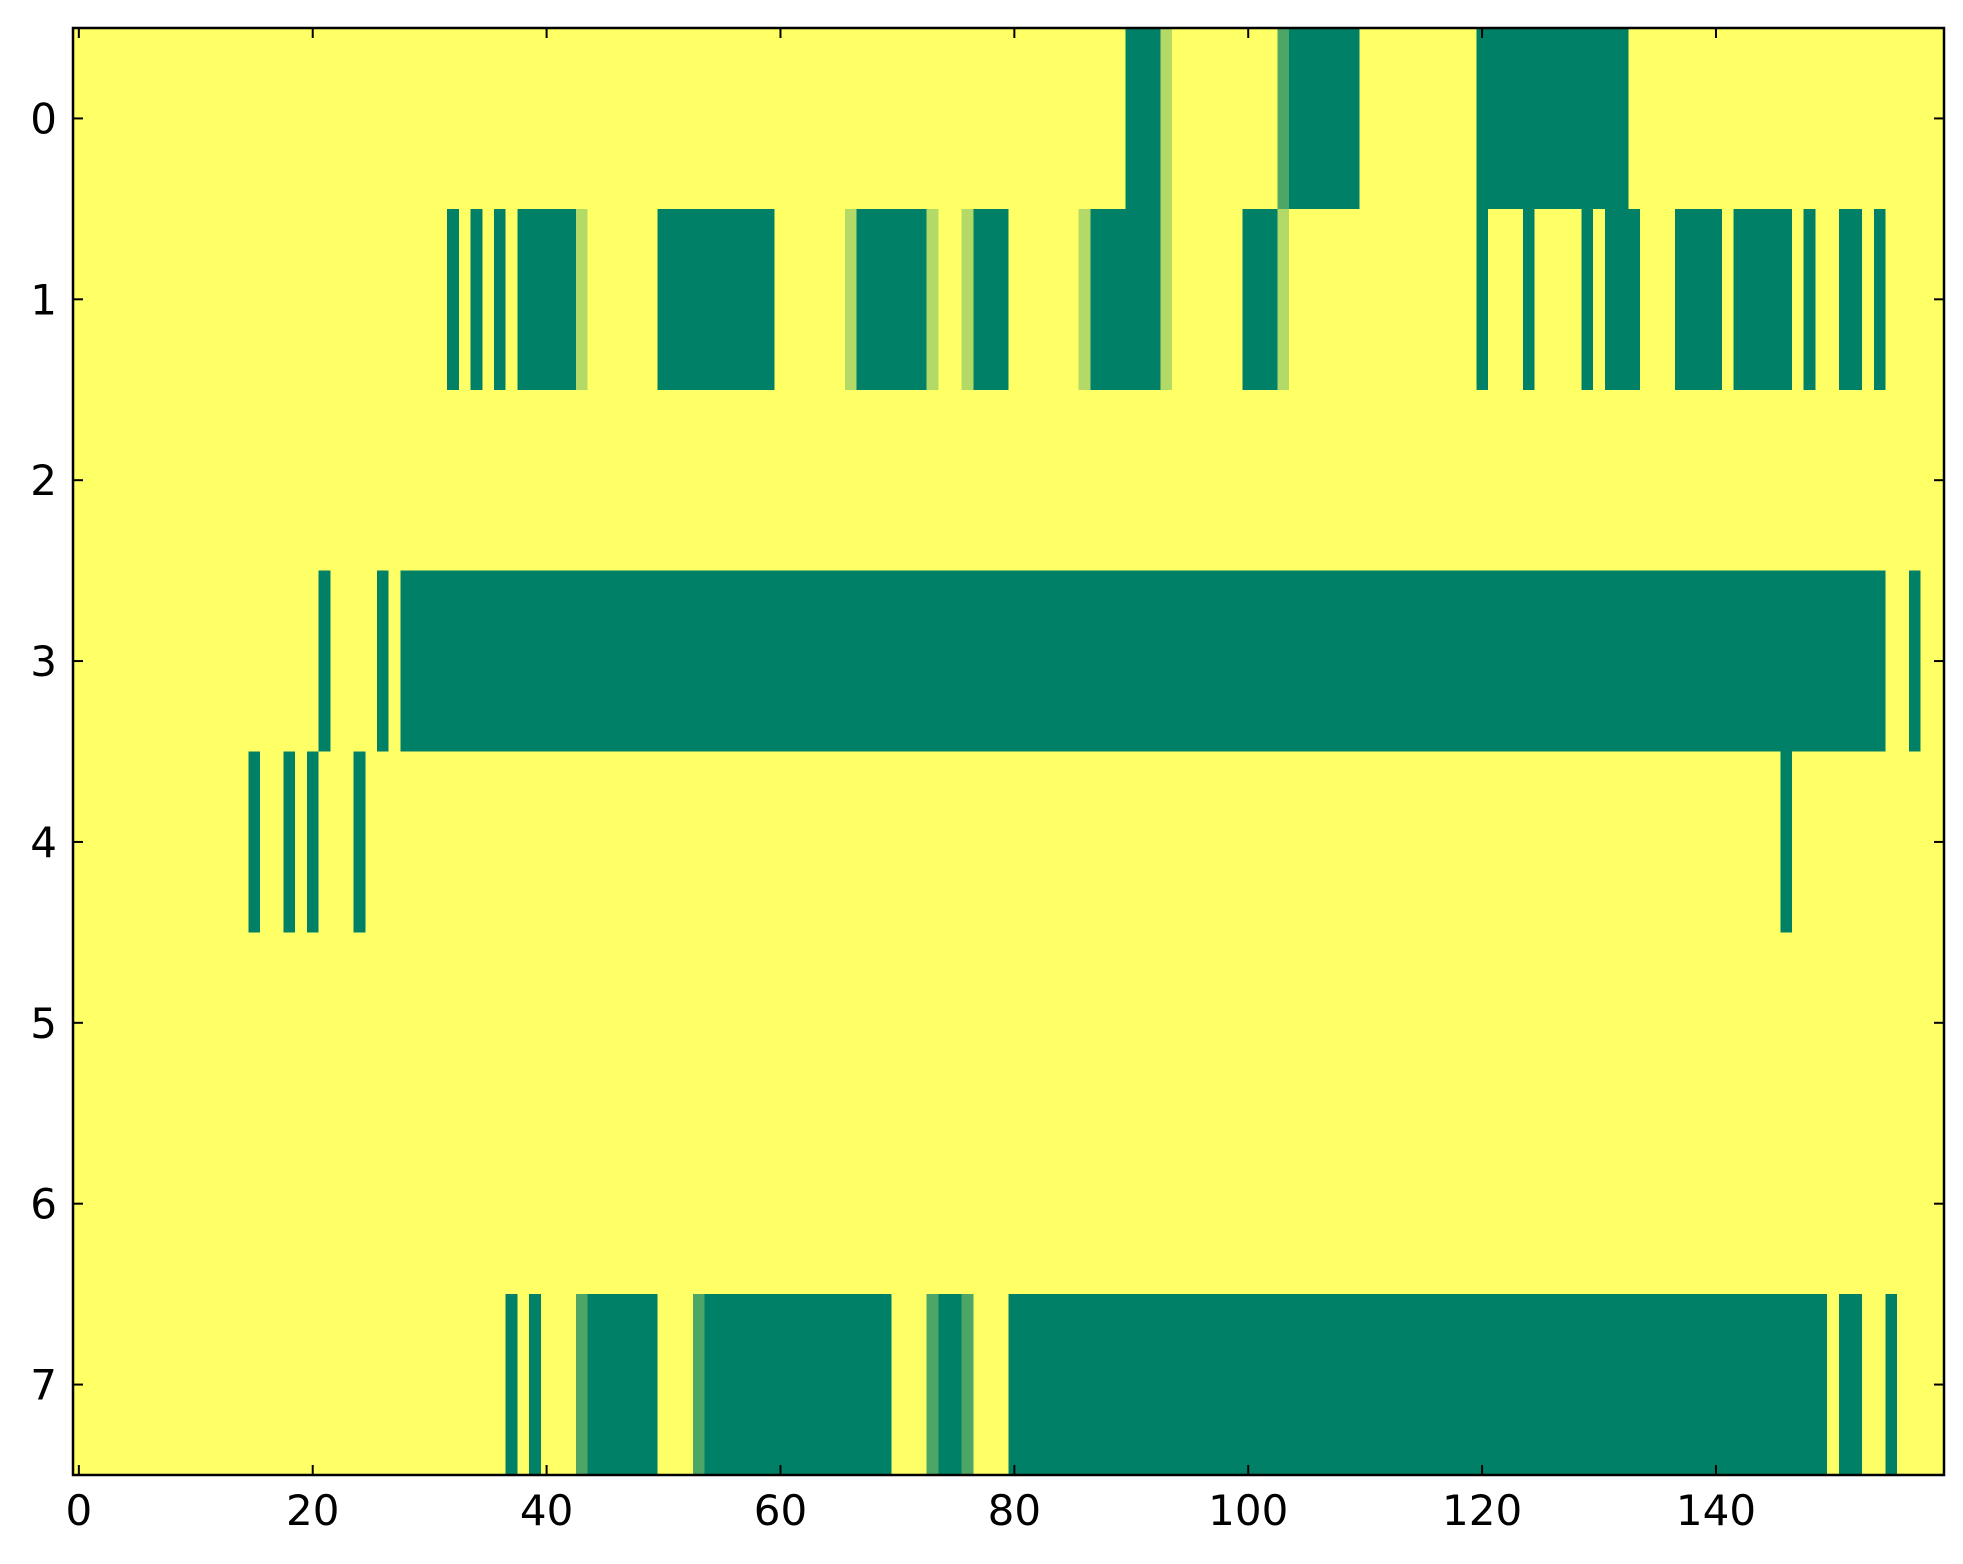 This screenshot has height=1564, width=1963. What do you see at coordinates (546, 1510) in the screenshot?
I see `x-tick-label: 40` at bounding box center [546, 1510].